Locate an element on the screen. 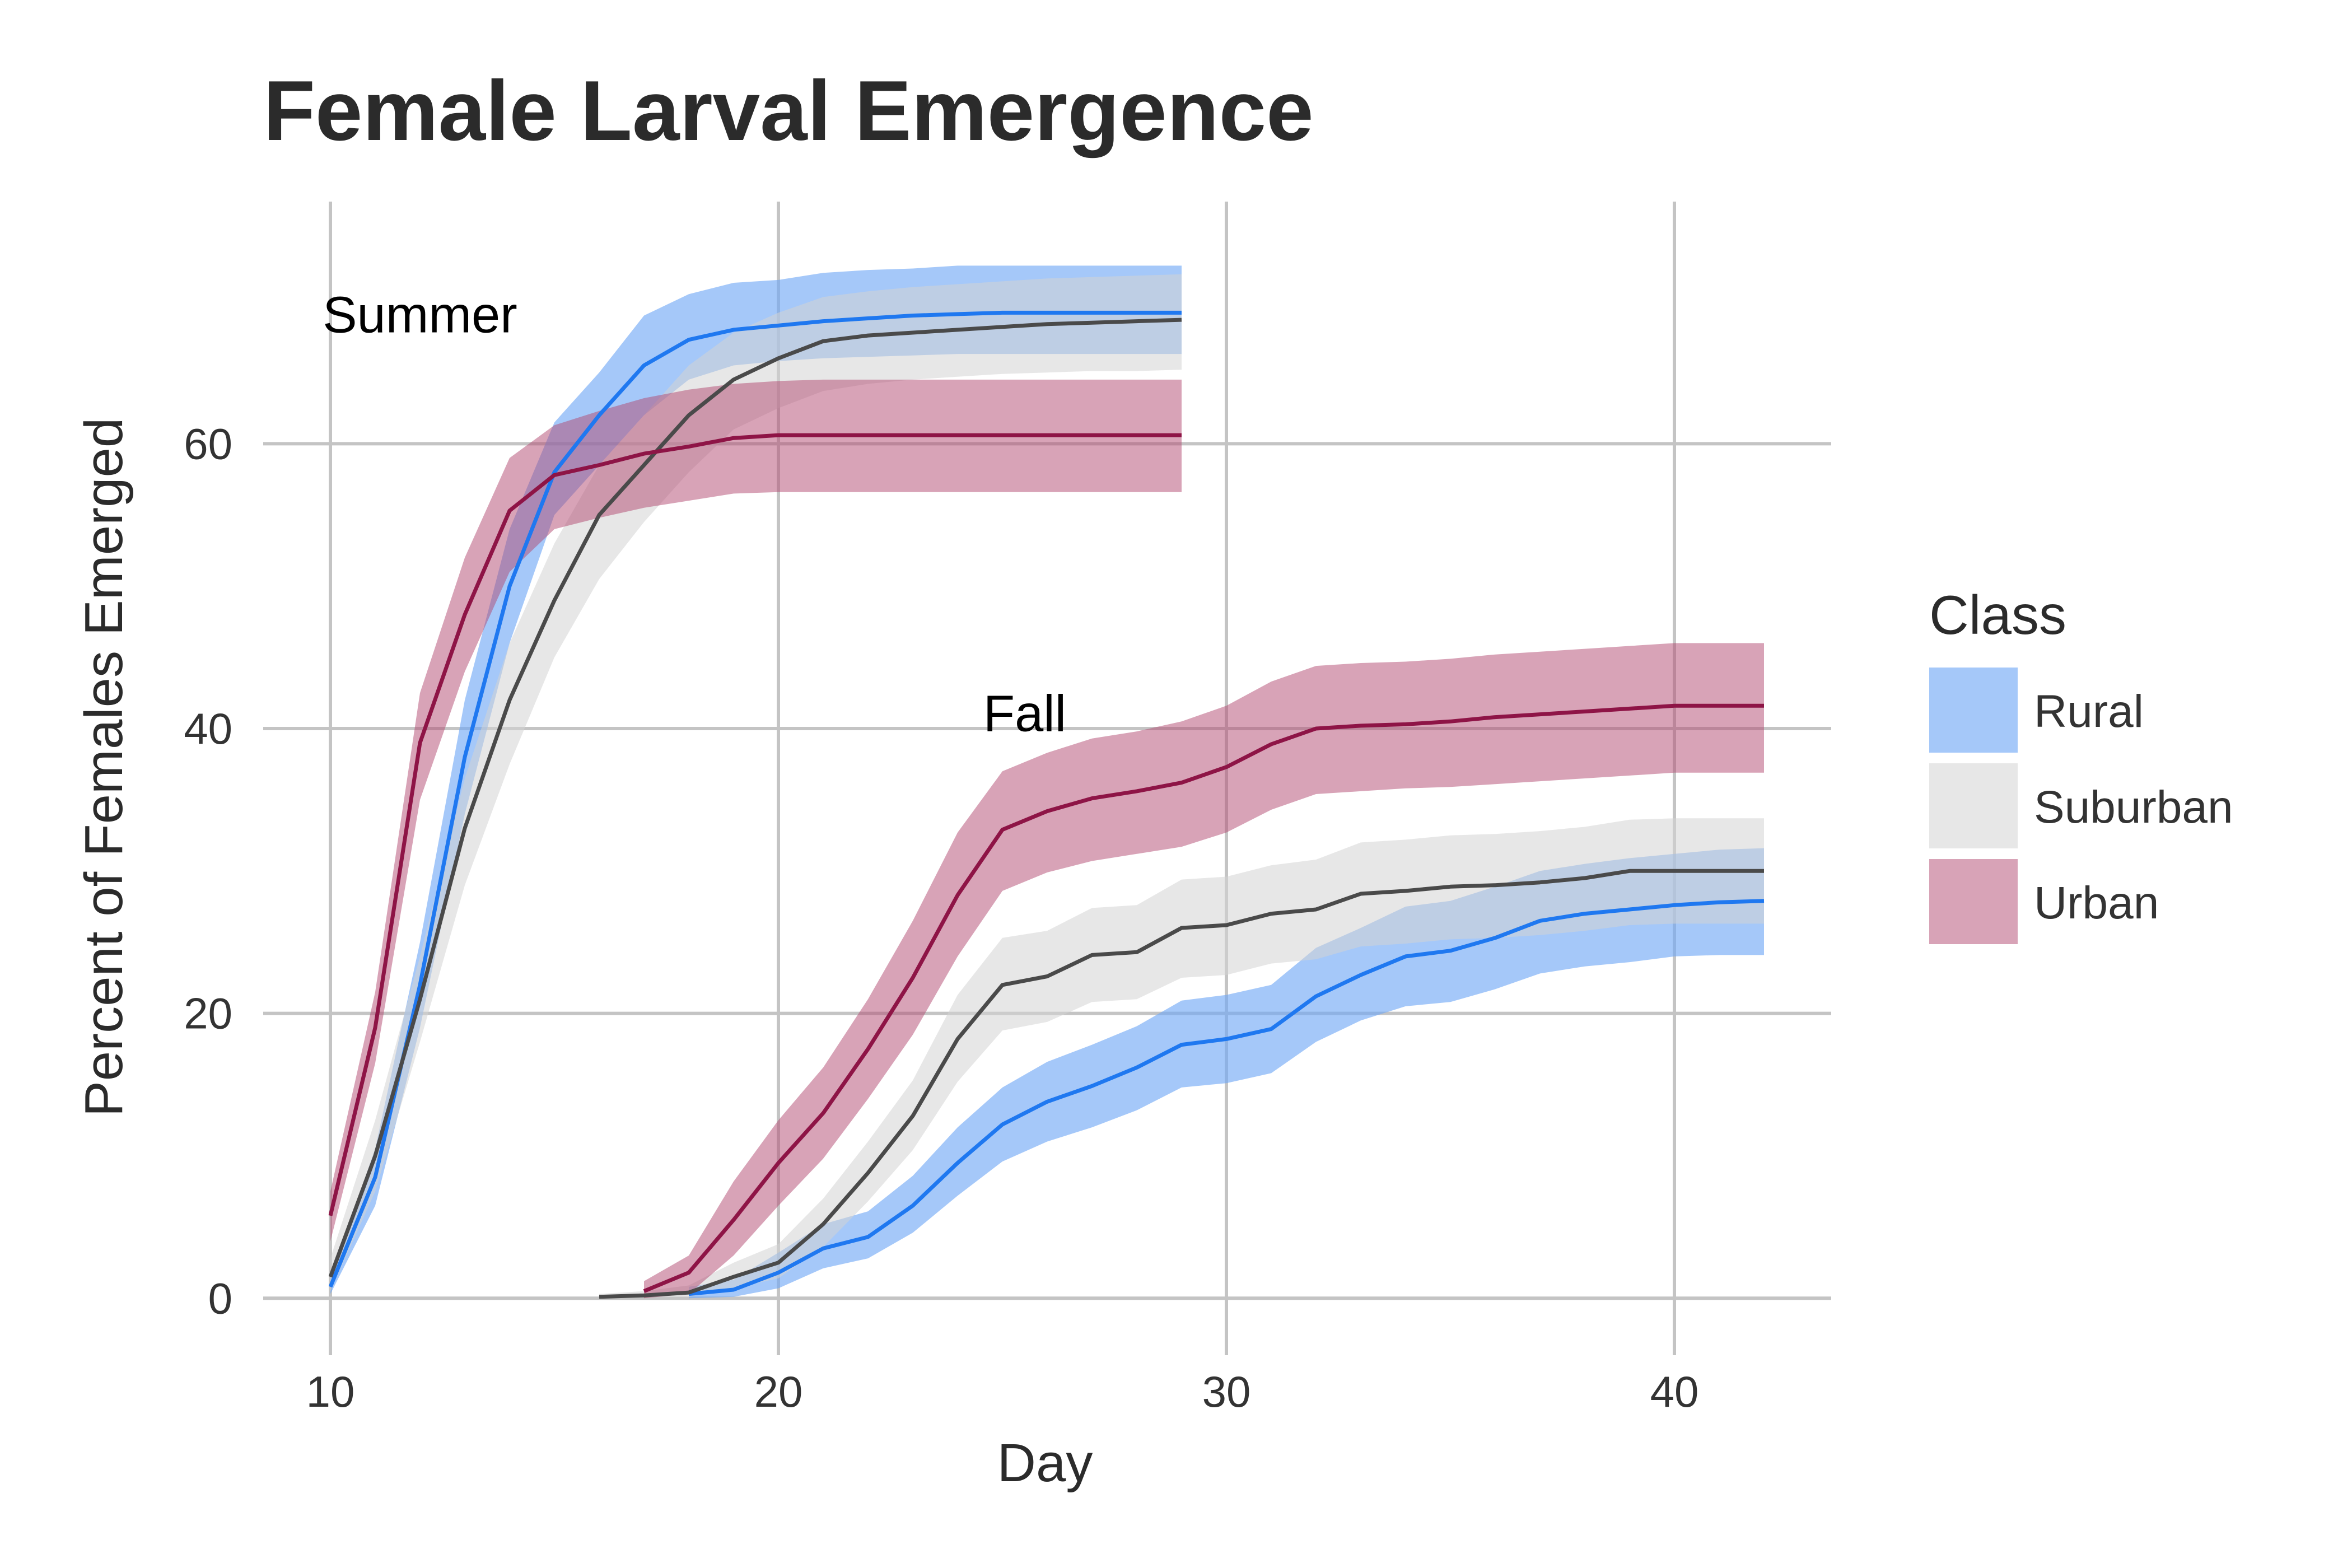 Image resolution: width=2352 pixels, height=1568 pixels. annotation-fall: Fall is located at coordinates (1025, 714).